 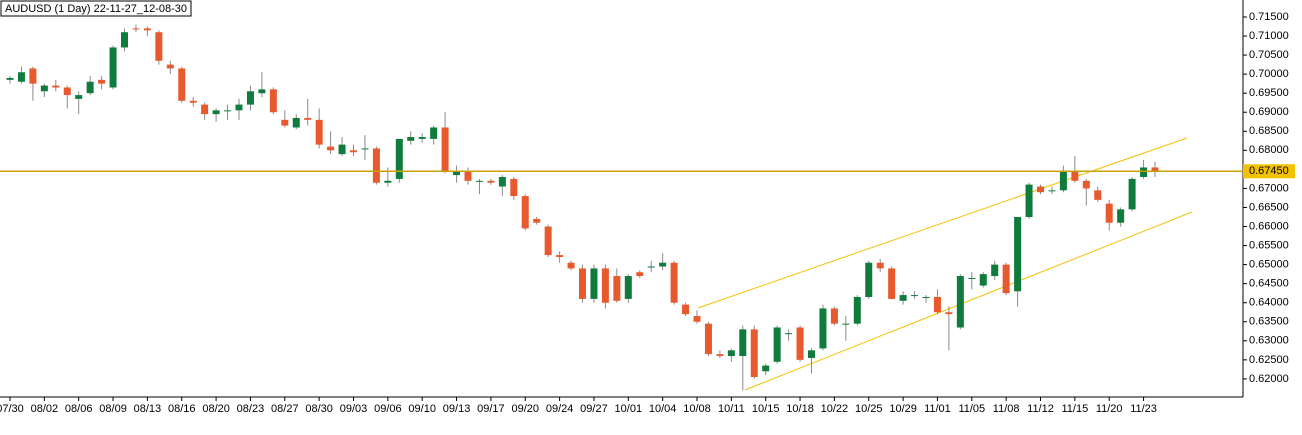 I want to click on y-tick-label: 0.71000, so click(x=1269, y=36).